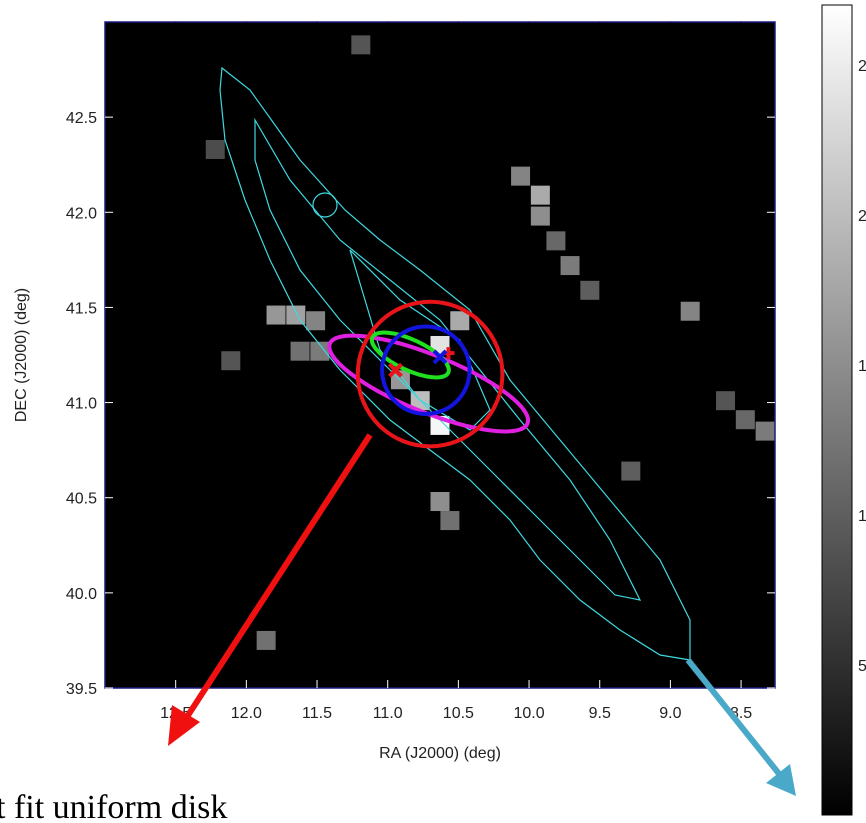  Describe the element at coordinates (81, 594) in the screenshot. I see `y-tick-label: 40.0` at that location.